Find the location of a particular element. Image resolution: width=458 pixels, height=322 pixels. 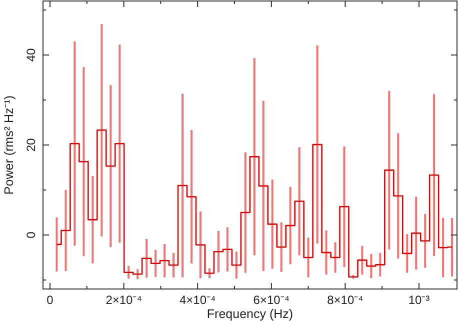

x-tick-label: 6×10⁻⁴ is located at coordinates (271, 300).